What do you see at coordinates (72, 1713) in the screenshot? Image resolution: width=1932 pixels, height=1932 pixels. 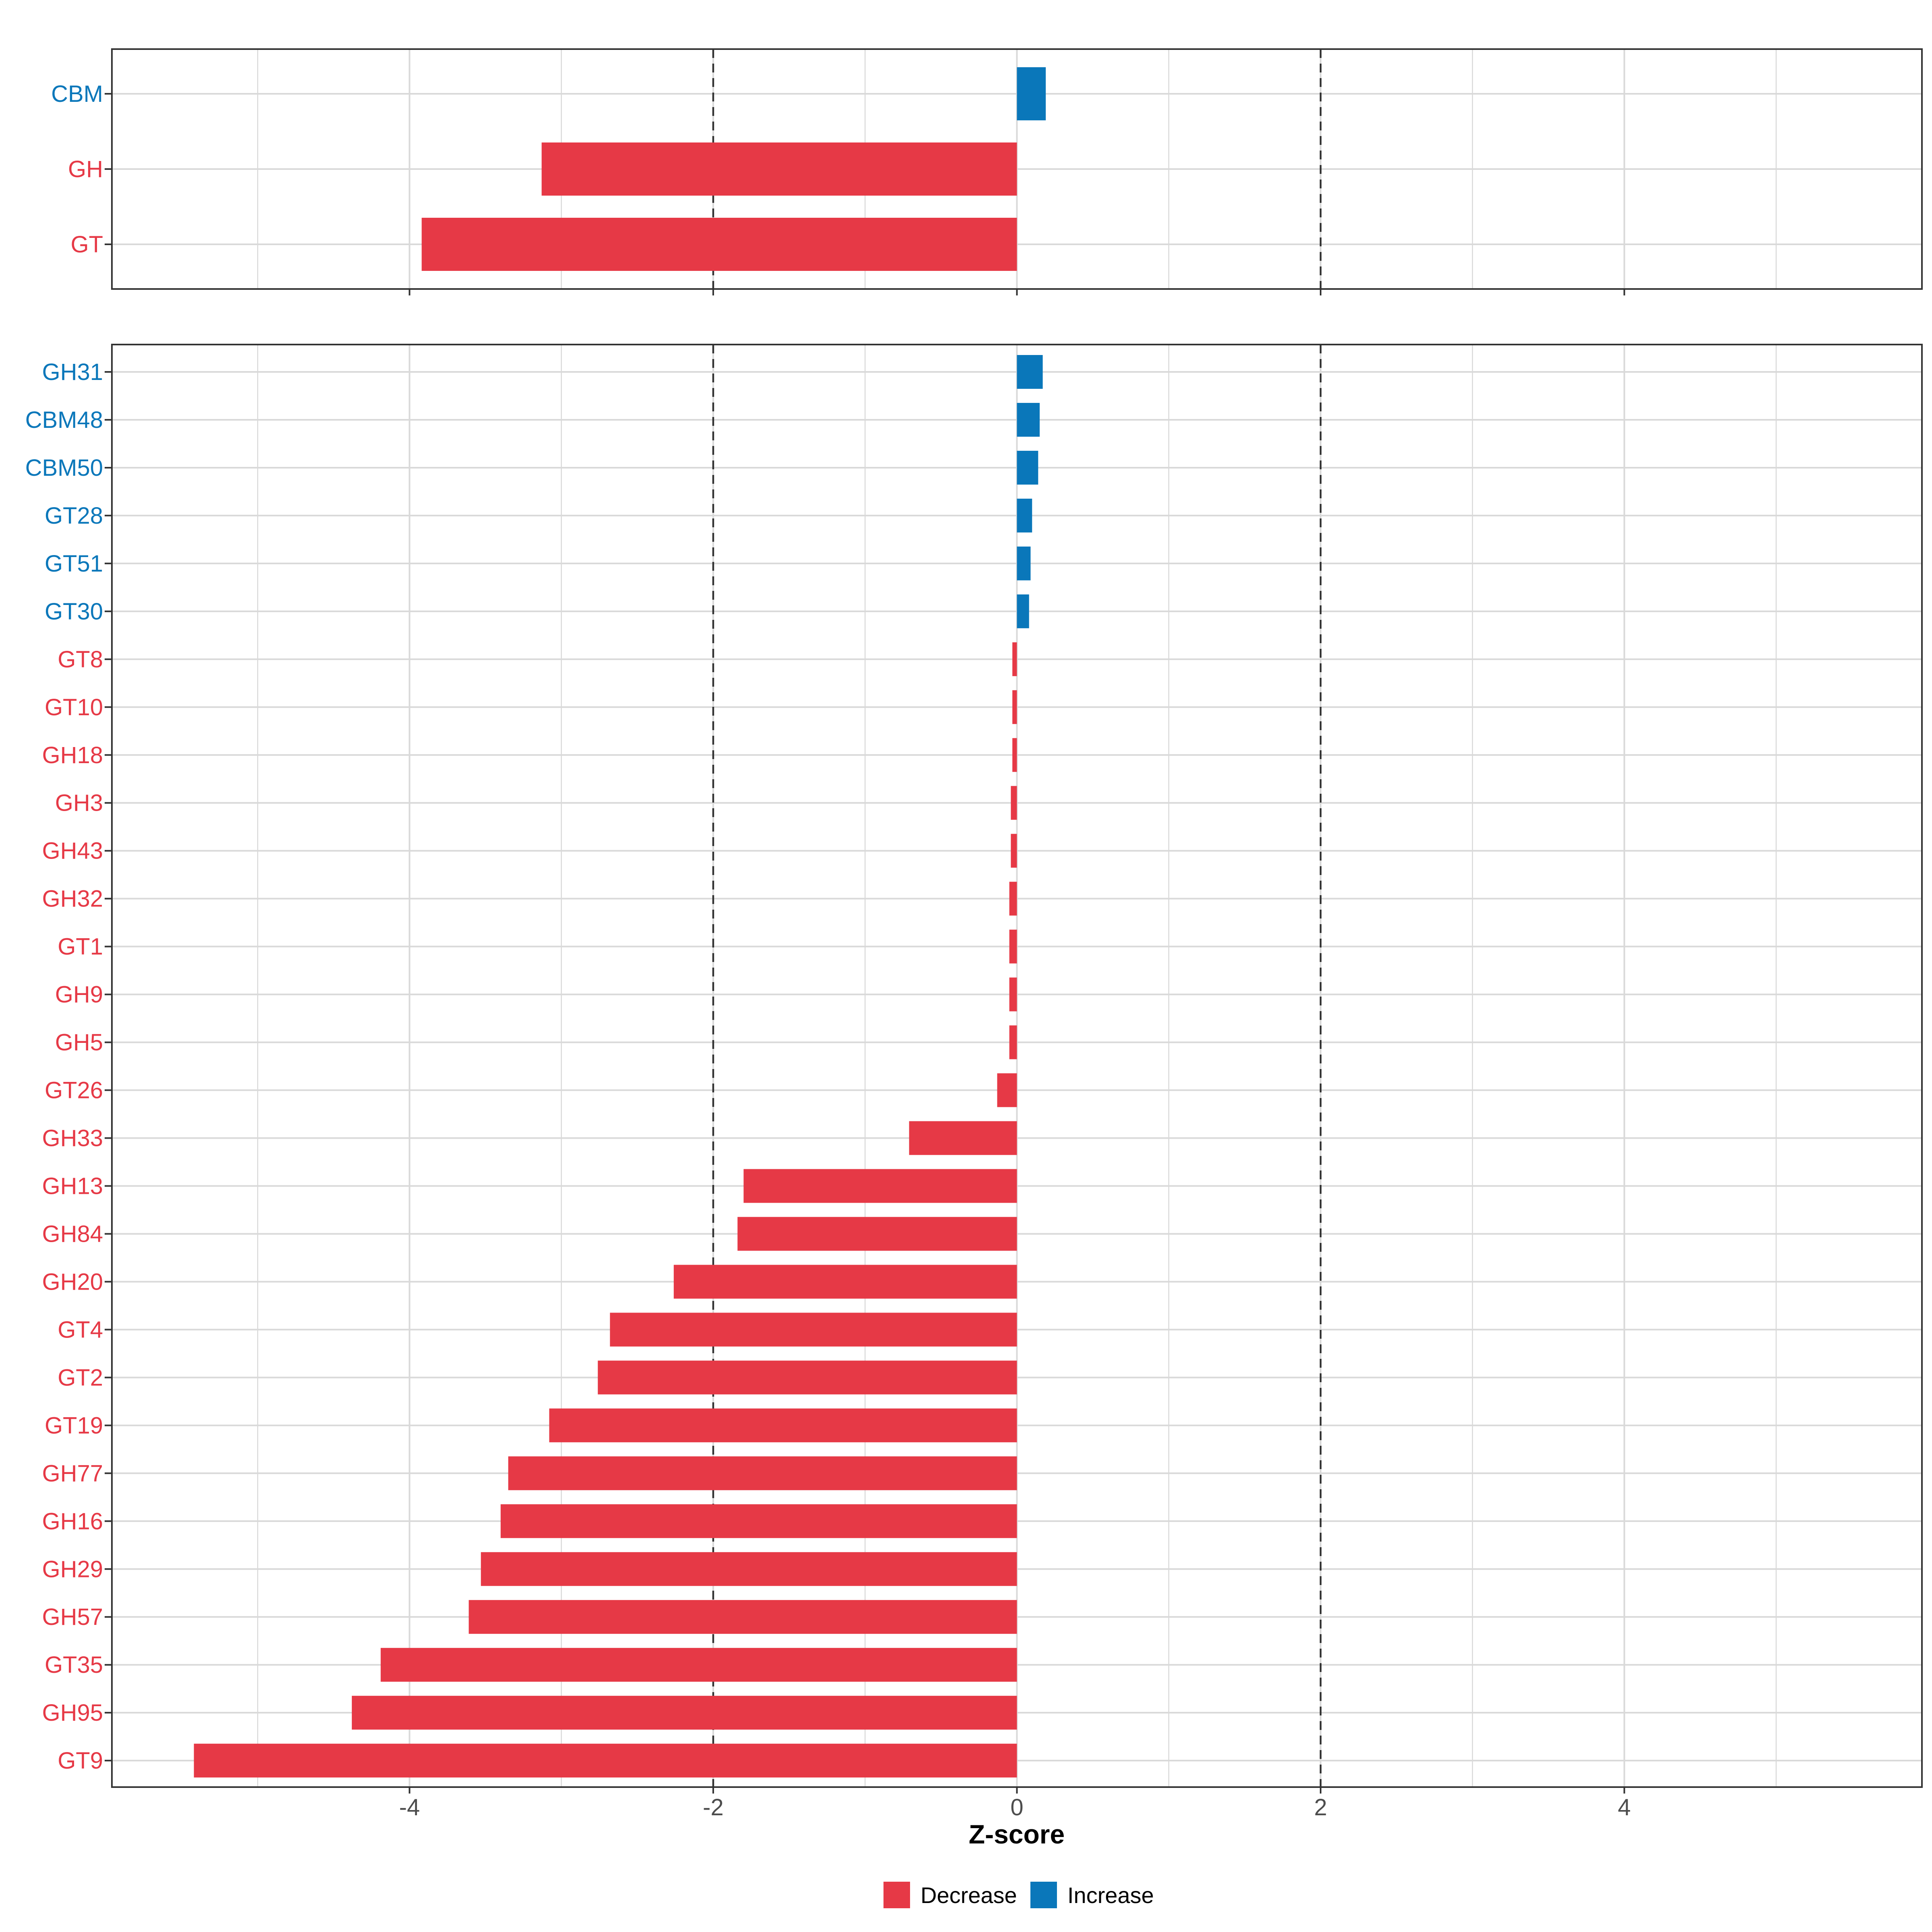 I see `category-label-gh95: GH95` at bounding box center [72, 1713].